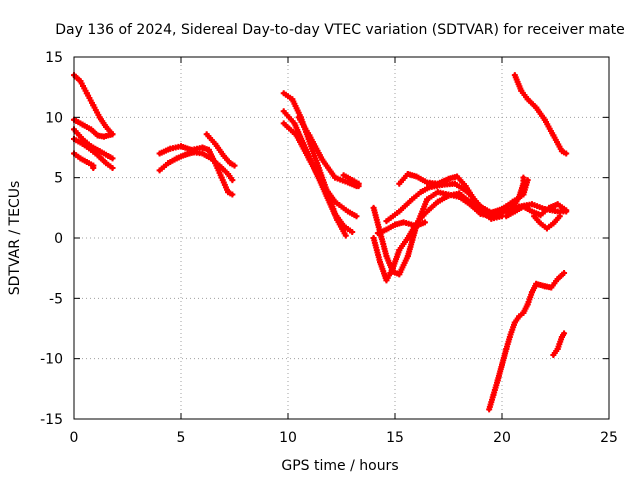  Describe the element at coordinates (609, 438) in the screenshot. I see `x-tick-label: 25` at that location.